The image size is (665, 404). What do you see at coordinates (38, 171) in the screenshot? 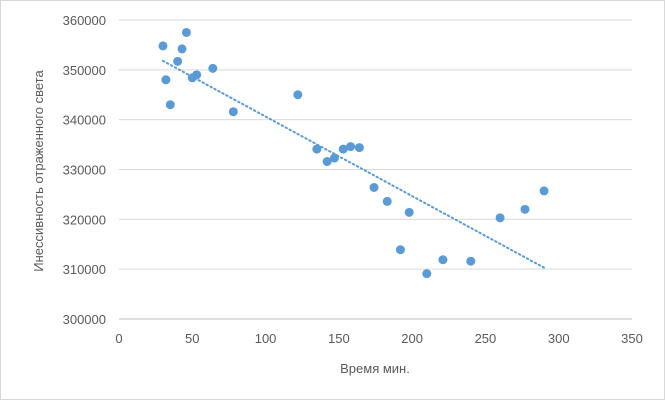
I see `y-axis-title: Инессивность отраженного света` at bounding box center [38, 171].